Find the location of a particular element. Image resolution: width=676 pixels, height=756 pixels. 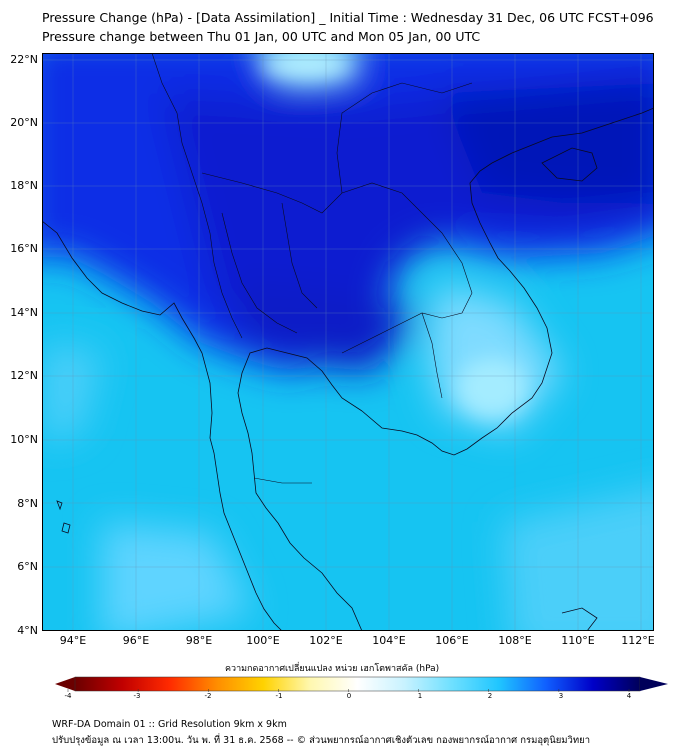

lon-label-110e: 110°E is located at coordinates (578, 640).